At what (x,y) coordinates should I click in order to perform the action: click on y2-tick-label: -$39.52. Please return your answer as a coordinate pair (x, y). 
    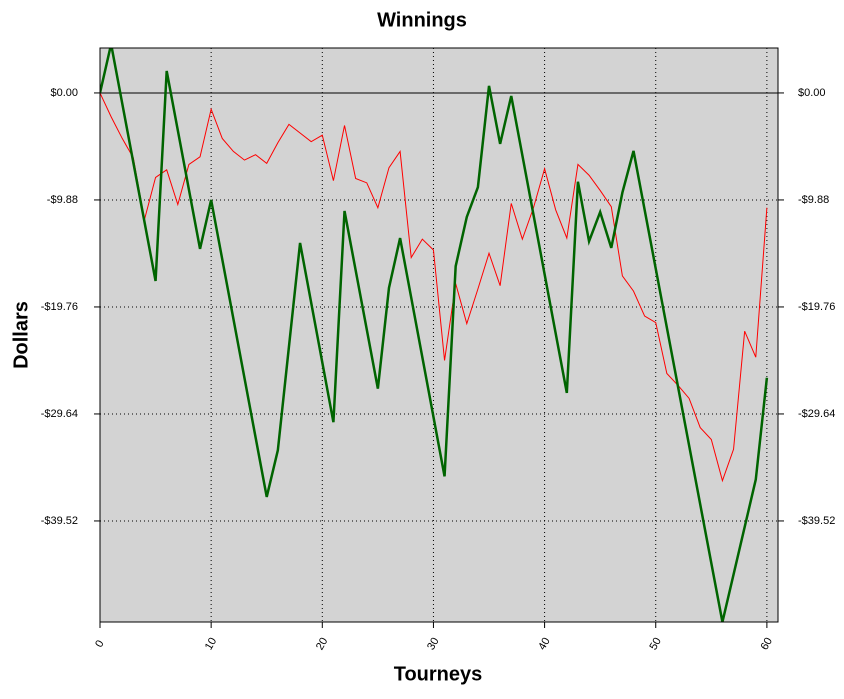
    Looking at the image, I should click on (816, 521).